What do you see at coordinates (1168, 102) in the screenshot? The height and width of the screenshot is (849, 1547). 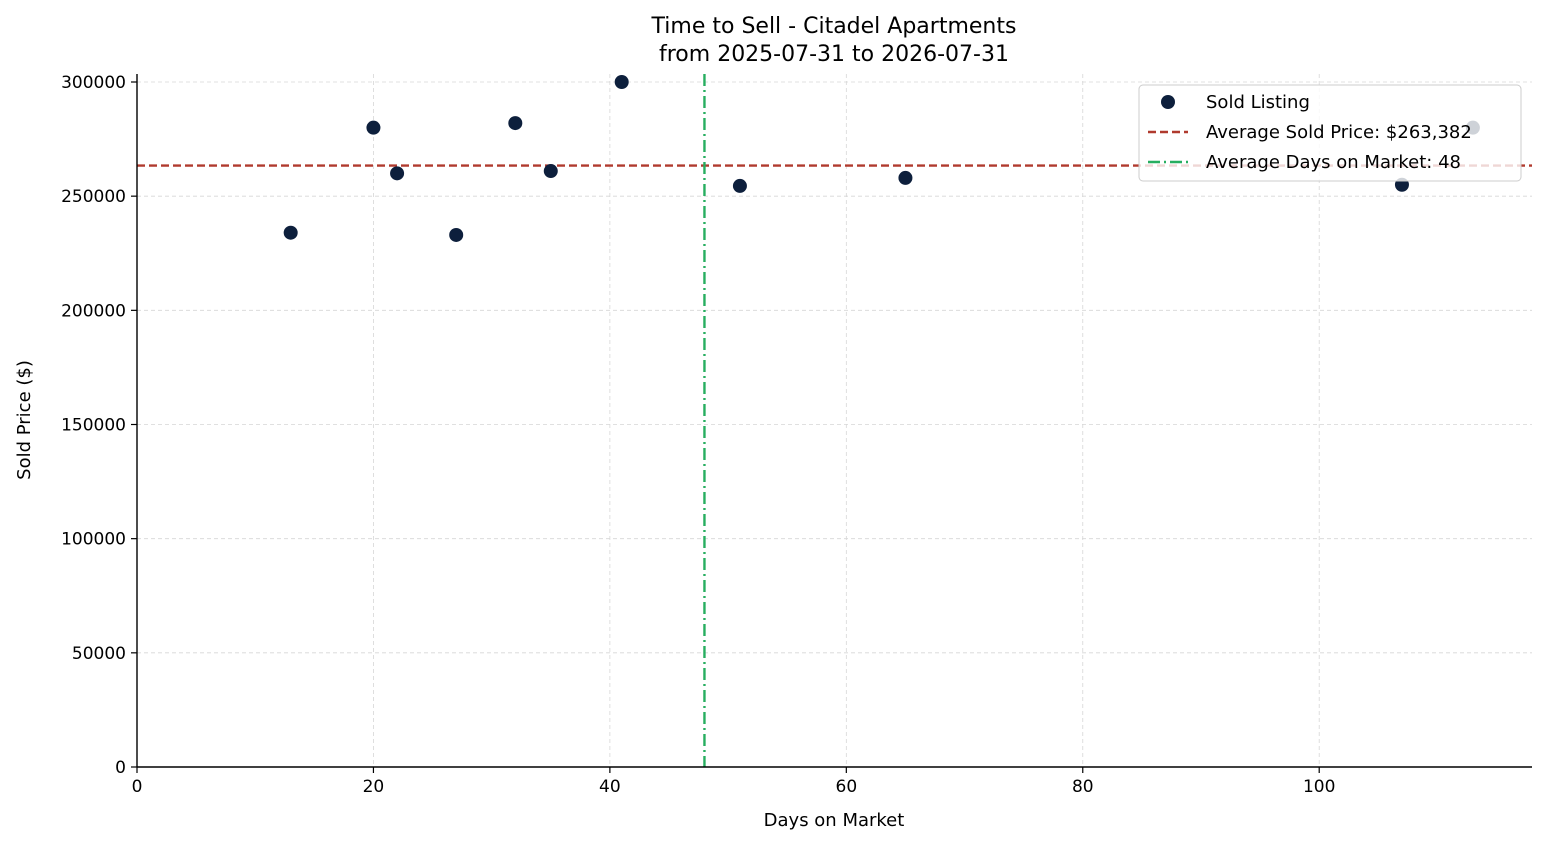 I see `legend-marker-sold-listing` at bounding box center [1168, 102].